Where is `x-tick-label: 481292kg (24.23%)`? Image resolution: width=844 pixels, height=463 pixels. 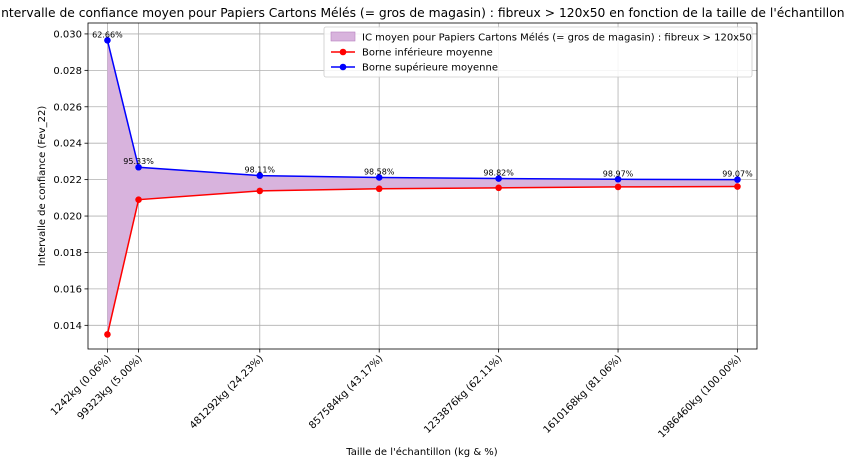
x-tick-label: 481292kg (24.23%) is located at coordinates (227, 392).